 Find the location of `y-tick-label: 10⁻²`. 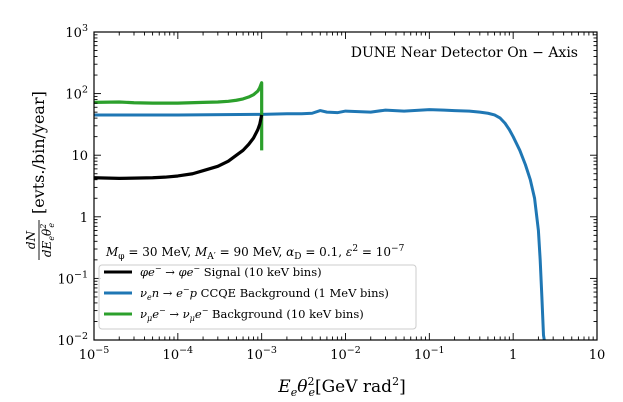

y-tick-label: 10⁻² is located at coordinates (72, 340).